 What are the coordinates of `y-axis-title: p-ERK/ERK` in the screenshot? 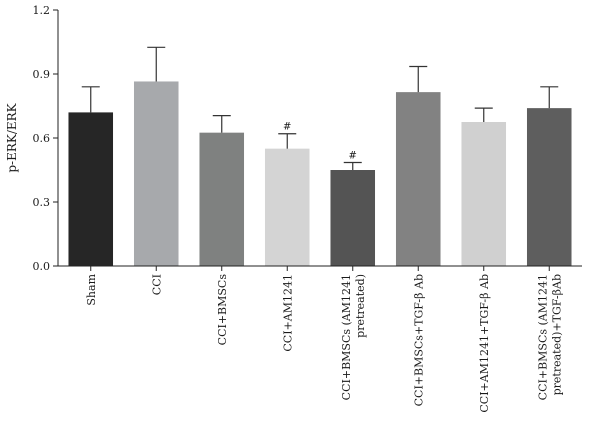 It's located at (12, 137).